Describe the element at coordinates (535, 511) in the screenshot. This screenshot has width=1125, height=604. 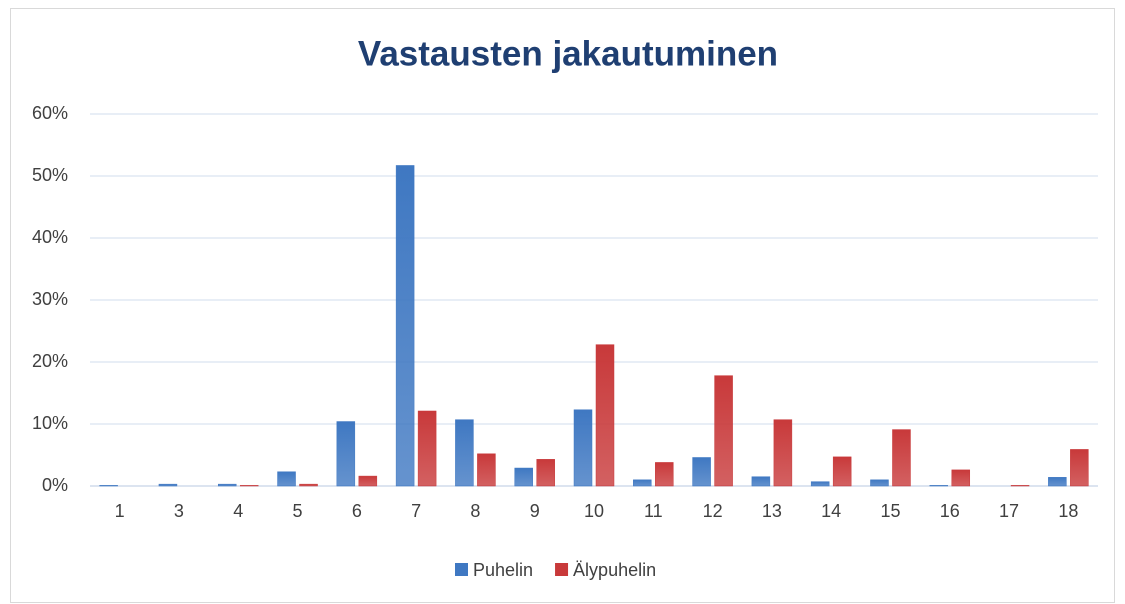
I see `x-tick-label: 9` at that location.